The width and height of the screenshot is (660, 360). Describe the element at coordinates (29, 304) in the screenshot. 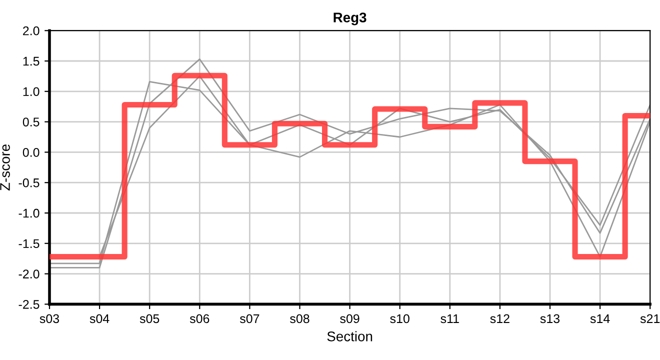

I see `y-tick-label: -2.5` at that location.